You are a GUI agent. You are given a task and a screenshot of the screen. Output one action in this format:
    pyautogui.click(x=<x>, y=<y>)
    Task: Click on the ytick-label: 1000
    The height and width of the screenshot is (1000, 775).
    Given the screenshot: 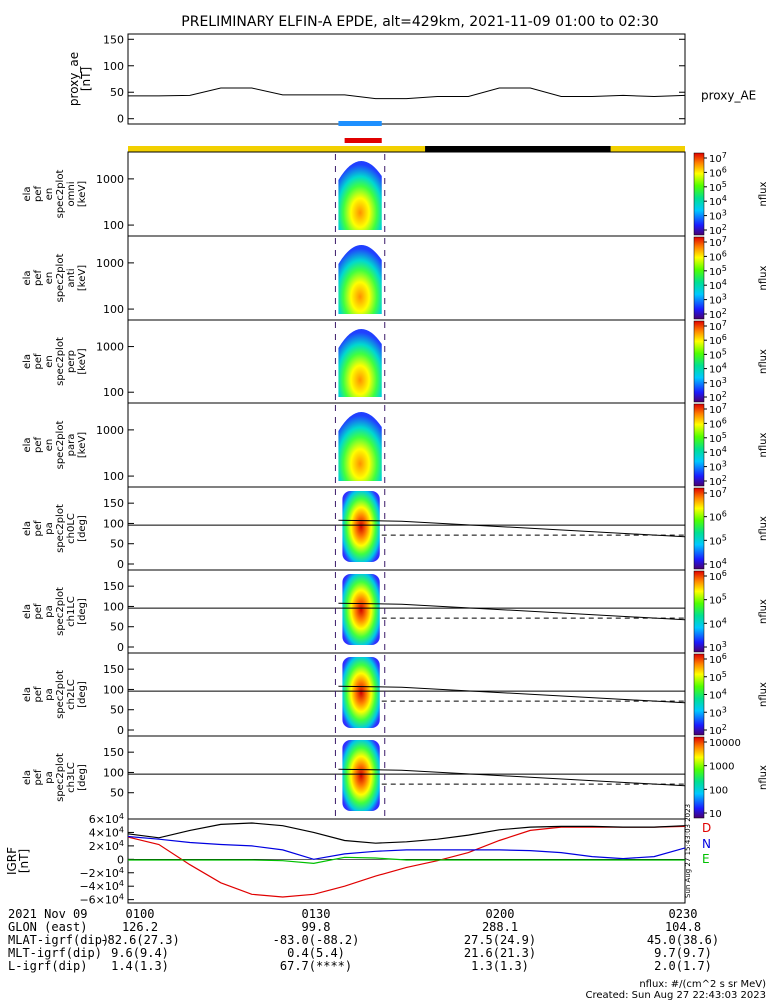 What is the action you would take?
    pyautogui.click(x=110, y=179)
    